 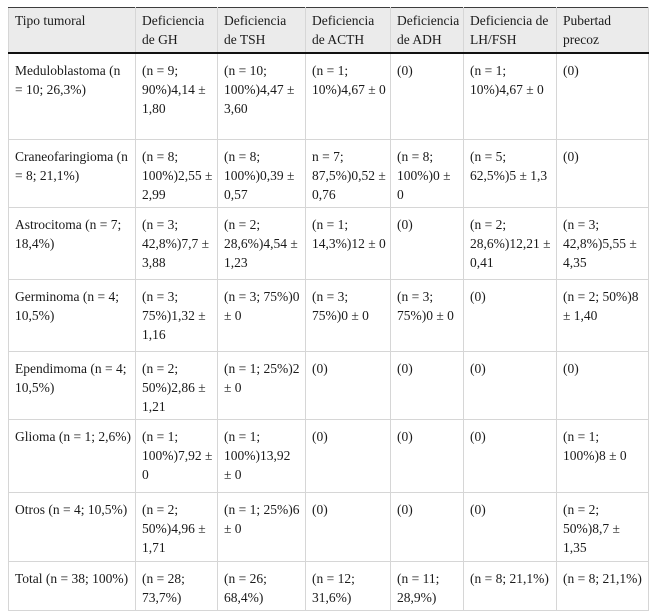 What do you see at coordinates (261, 385) in the screenshot?
I see `table-cell: (n = 1; 25%)2 ± 0` at bounding box center [261, 385].